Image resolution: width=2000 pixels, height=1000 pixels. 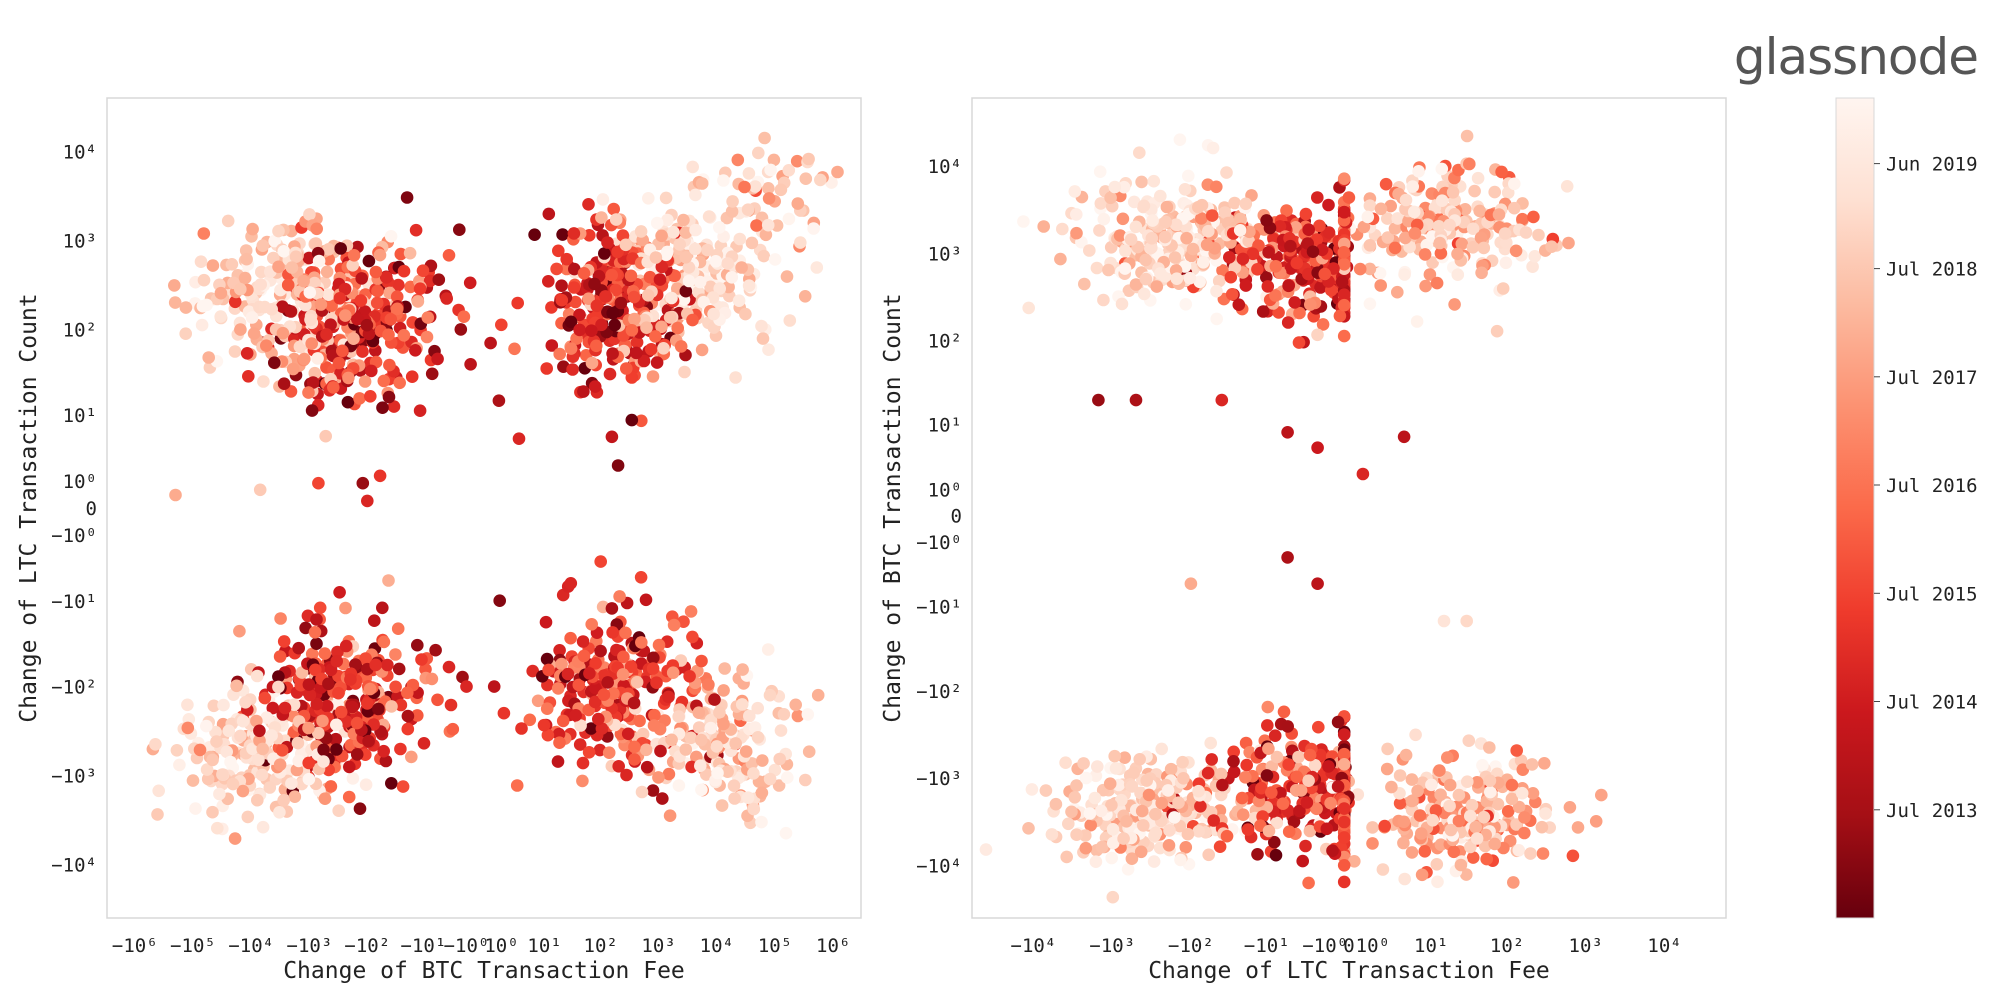 What do you see at coordinates (939, 543) in the screenshot?
I see `right-y-tick-label: −10⁰` at bounding box center [939, 543].